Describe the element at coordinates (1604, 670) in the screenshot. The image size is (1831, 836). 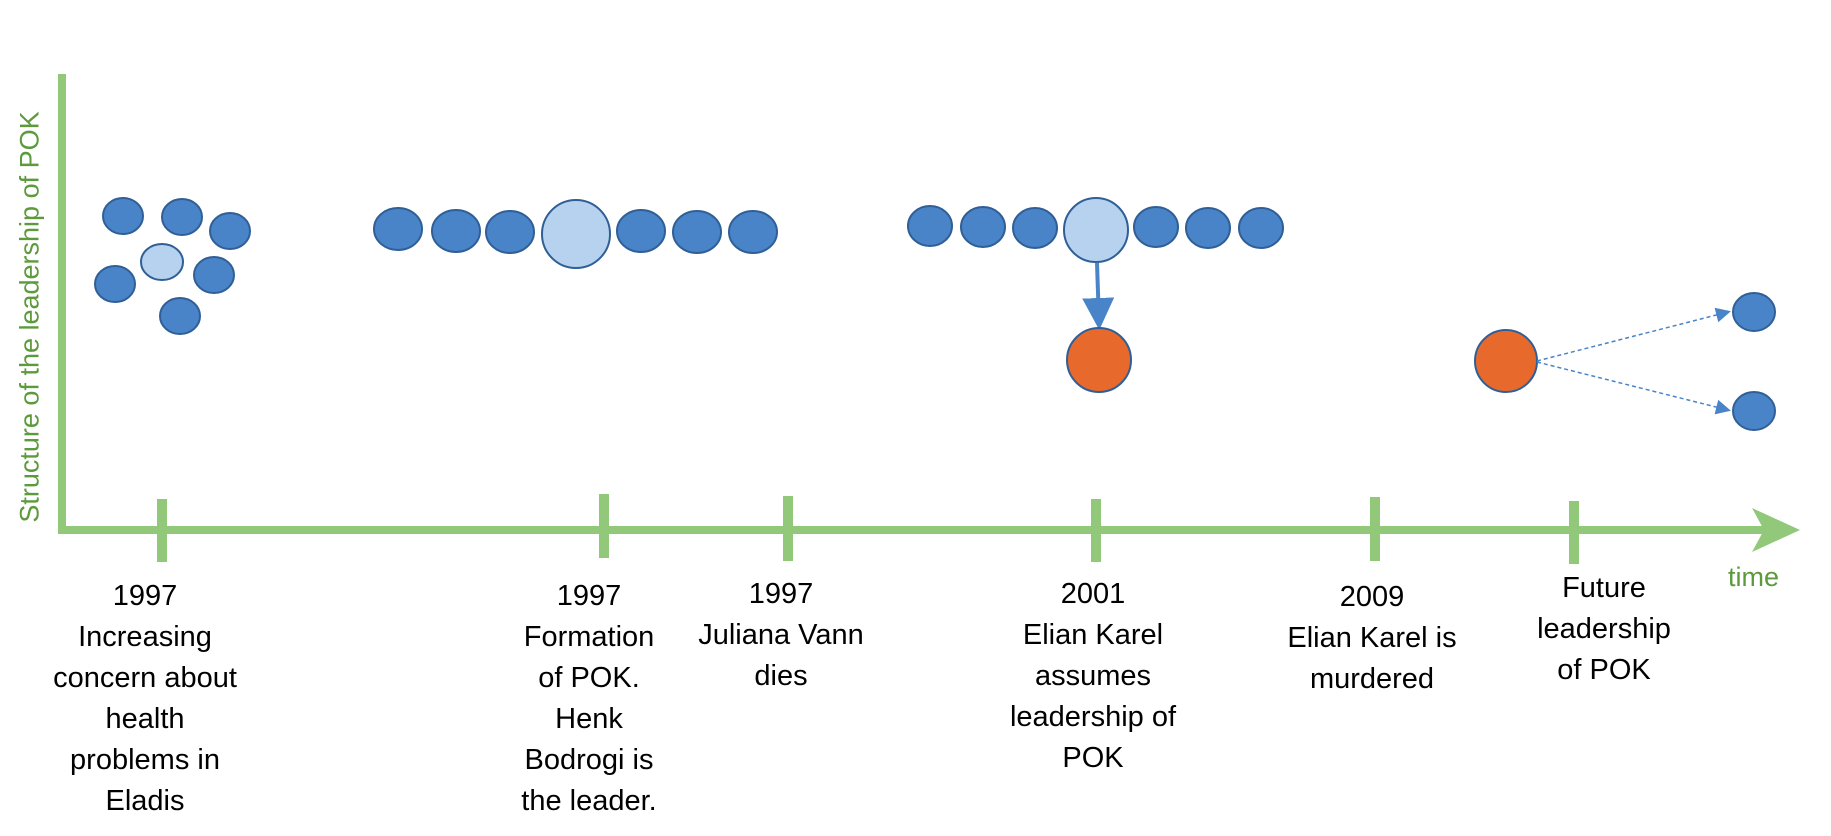
I see `event-text-line: of POK` at that location.